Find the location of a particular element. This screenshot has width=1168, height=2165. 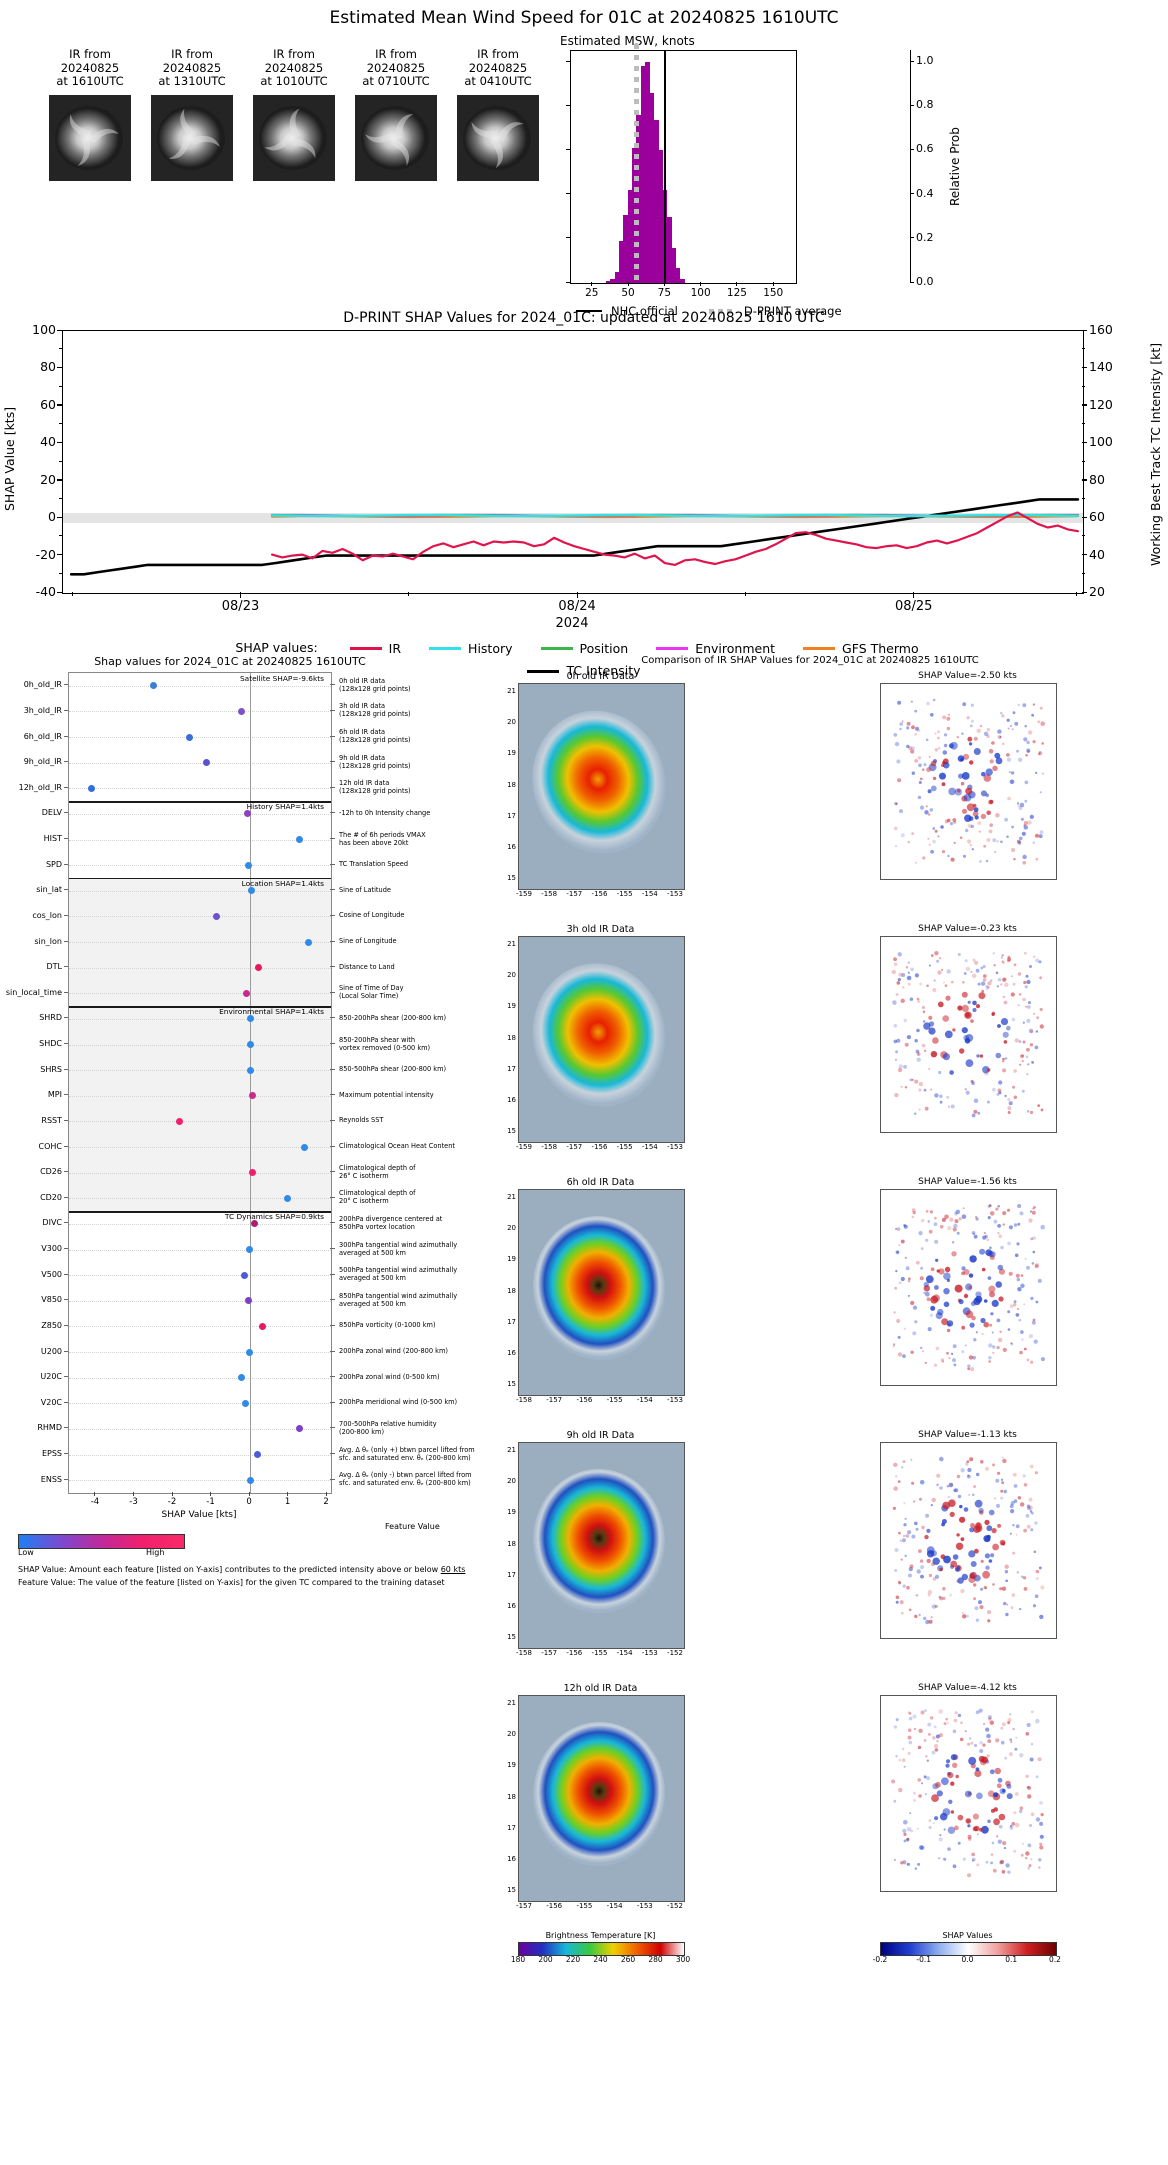

ir-ytick-label: 15 is located at coordinates (511, 1131).